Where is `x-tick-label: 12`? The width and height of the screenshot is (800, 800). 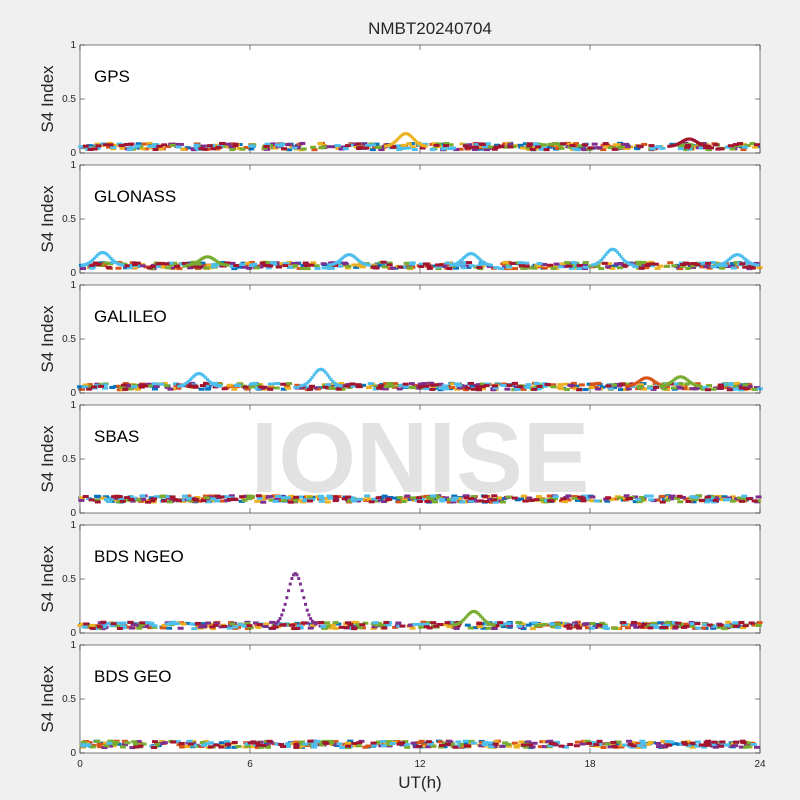 x-tick-label: 12 is located at coordinates (420, 764).